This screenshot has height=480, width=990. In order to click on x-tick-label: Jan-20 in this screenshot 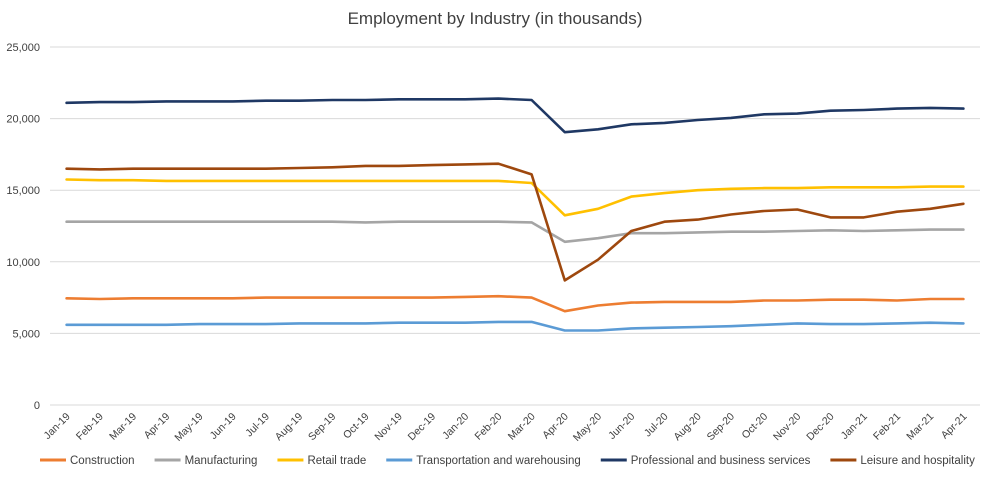, I will do `click(455, 426)`.